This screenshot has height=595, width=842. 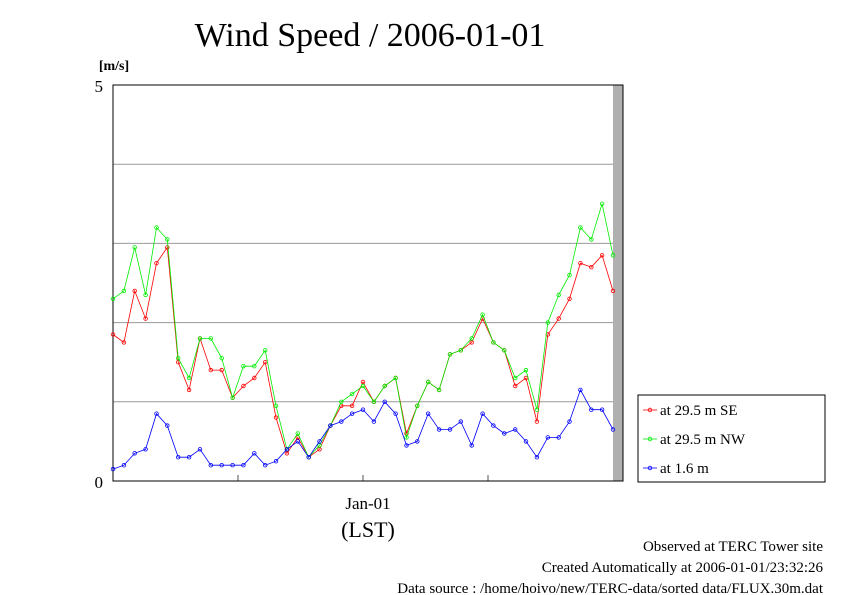 What do you see at coordinates (699, 411) in the screenshot?
I see `legend-label-0: at 29.5 m SE` at bounding box center [699, 411].